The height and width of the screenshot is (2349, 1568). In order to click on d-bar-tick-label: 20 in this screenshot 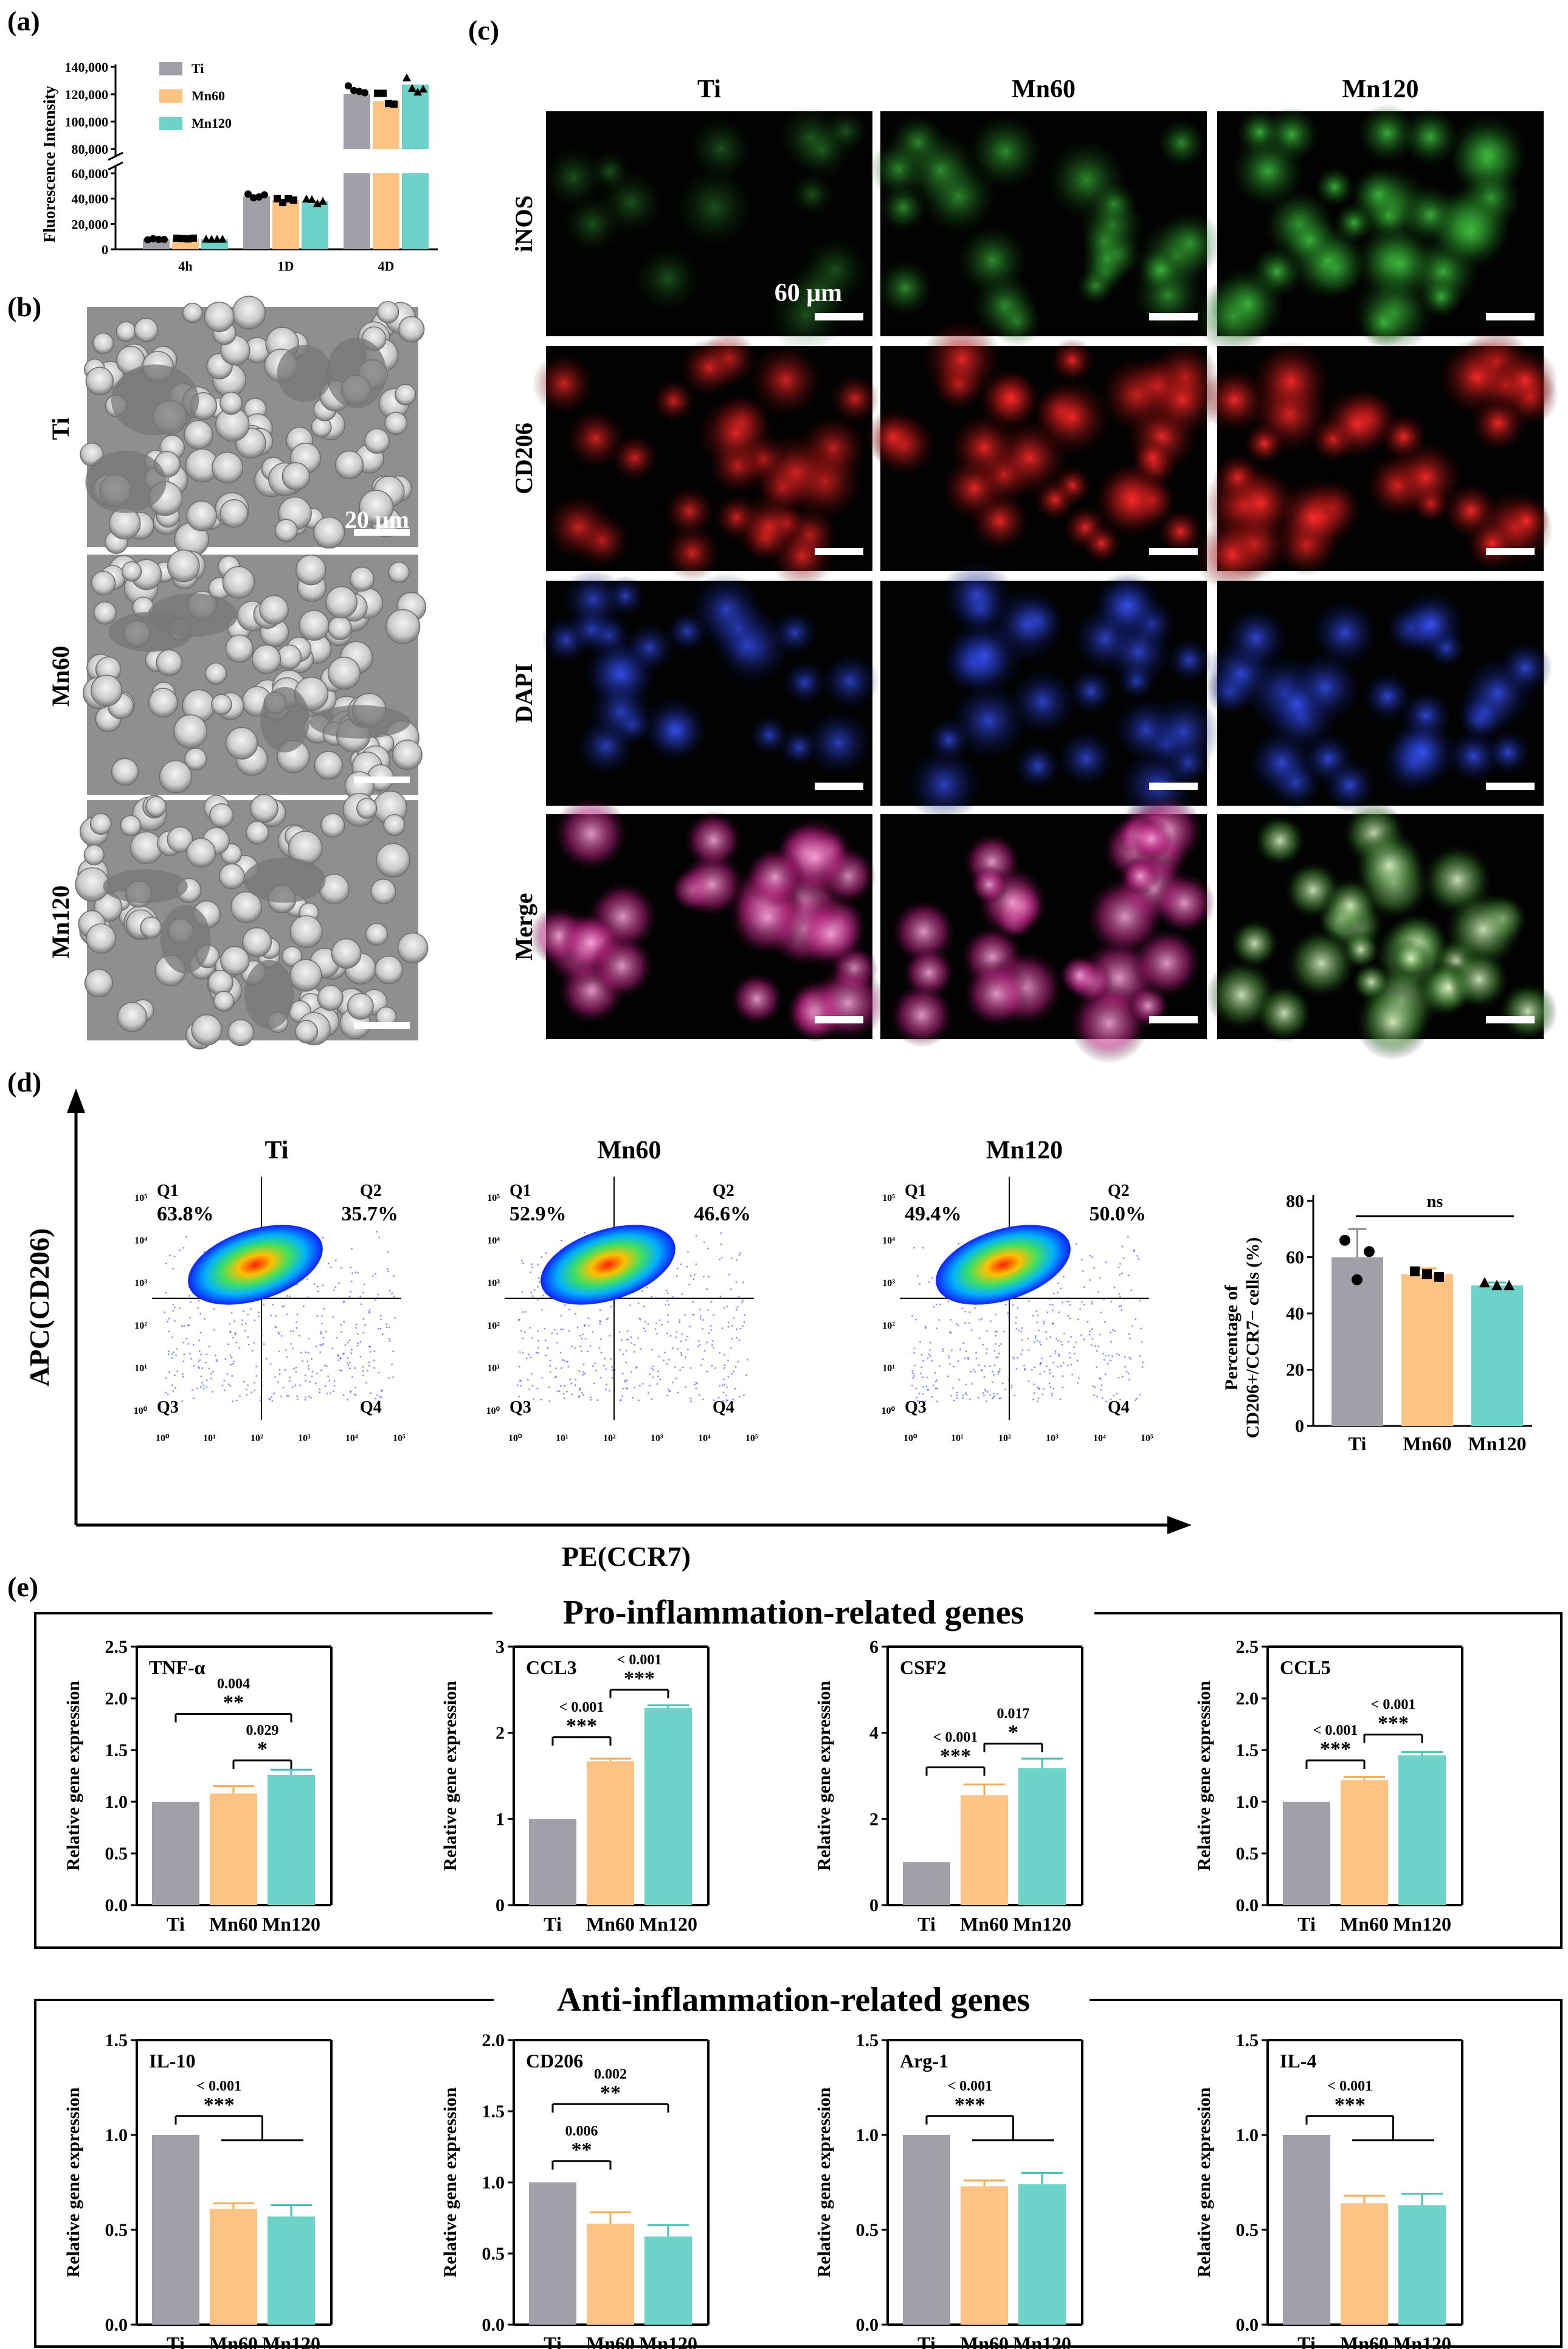, I will do `click(1295, 1370)`.